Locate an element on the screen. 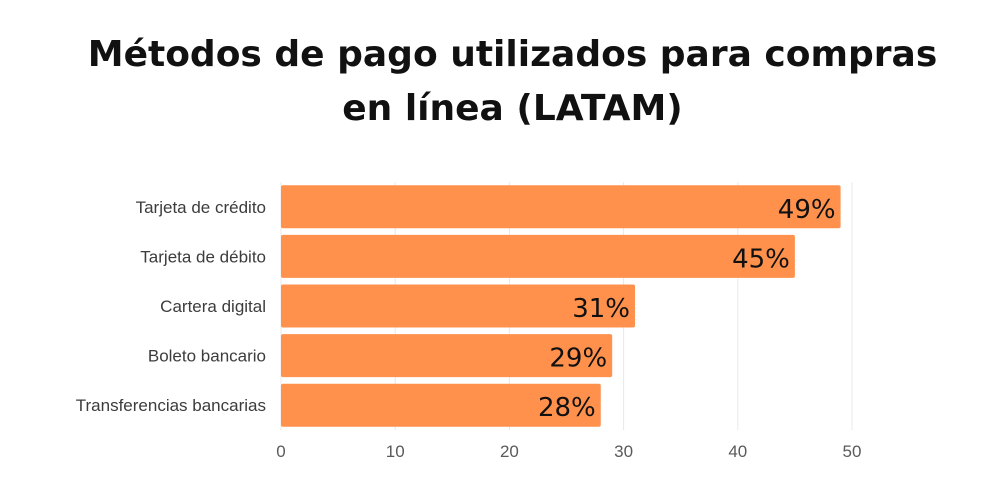 This screenshot has width=999, height=490. chart-title-line-1: Métodos de pago utilizados para compras is located at coordinates (512, 54).